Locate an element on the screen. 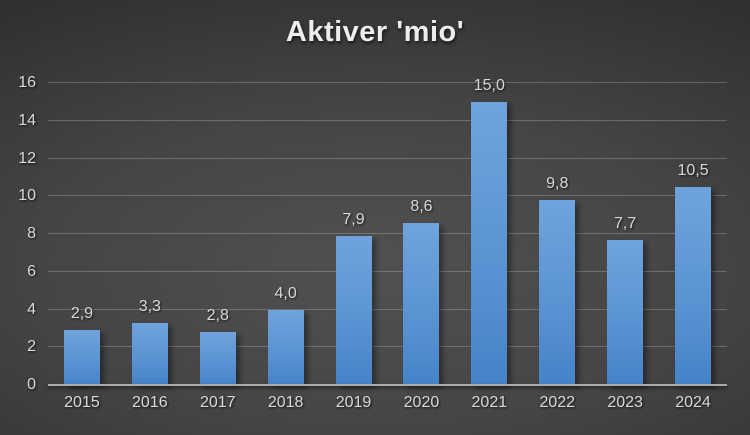  y-axis-tick-label: 16 is located at coordinates (27, 82).